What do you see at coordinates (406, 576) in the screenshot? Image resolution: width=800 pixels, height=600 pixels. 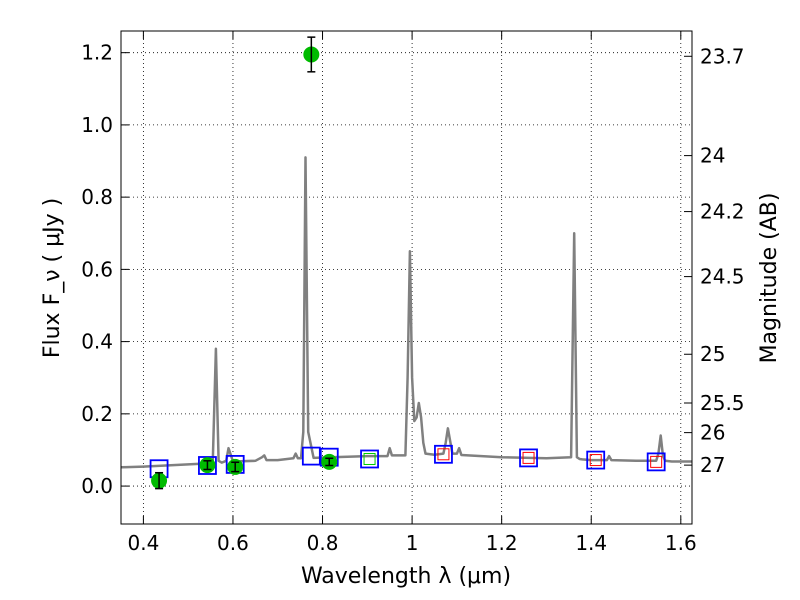 I see `x-axis-label: Wavelength λ (μm)` at bounding box center [406, 576].